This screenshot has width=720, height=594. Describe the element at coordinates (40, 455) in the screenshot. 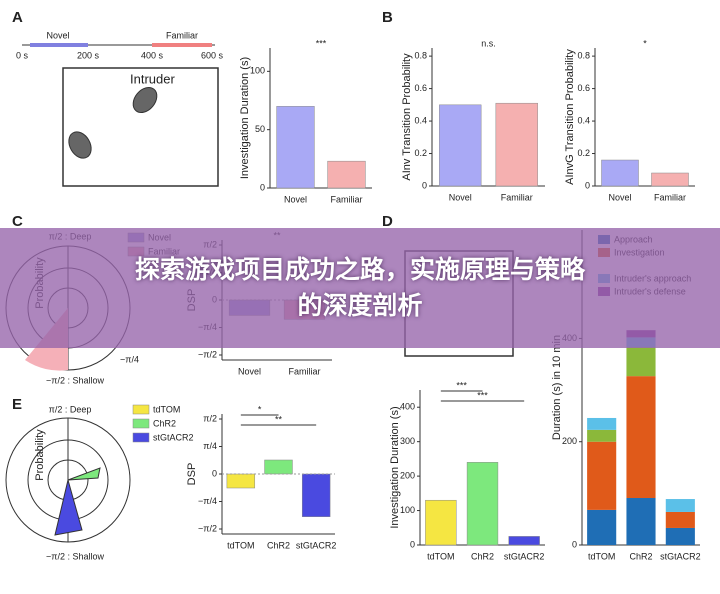

I see `polar-axis-label: Probability` at that location.